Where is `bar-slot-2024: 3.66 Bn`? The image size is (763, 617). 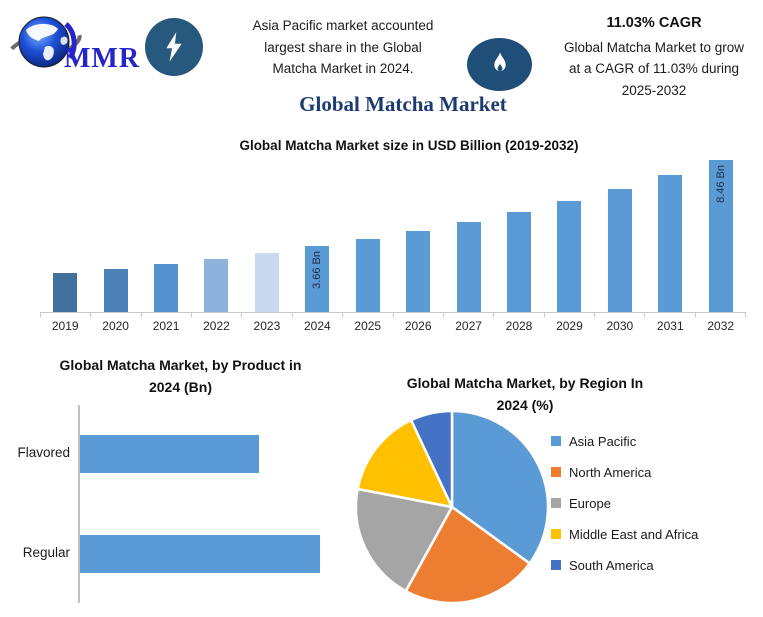 bar-slot-2024: 3.66 Bn is located at coordinates (317, 232).